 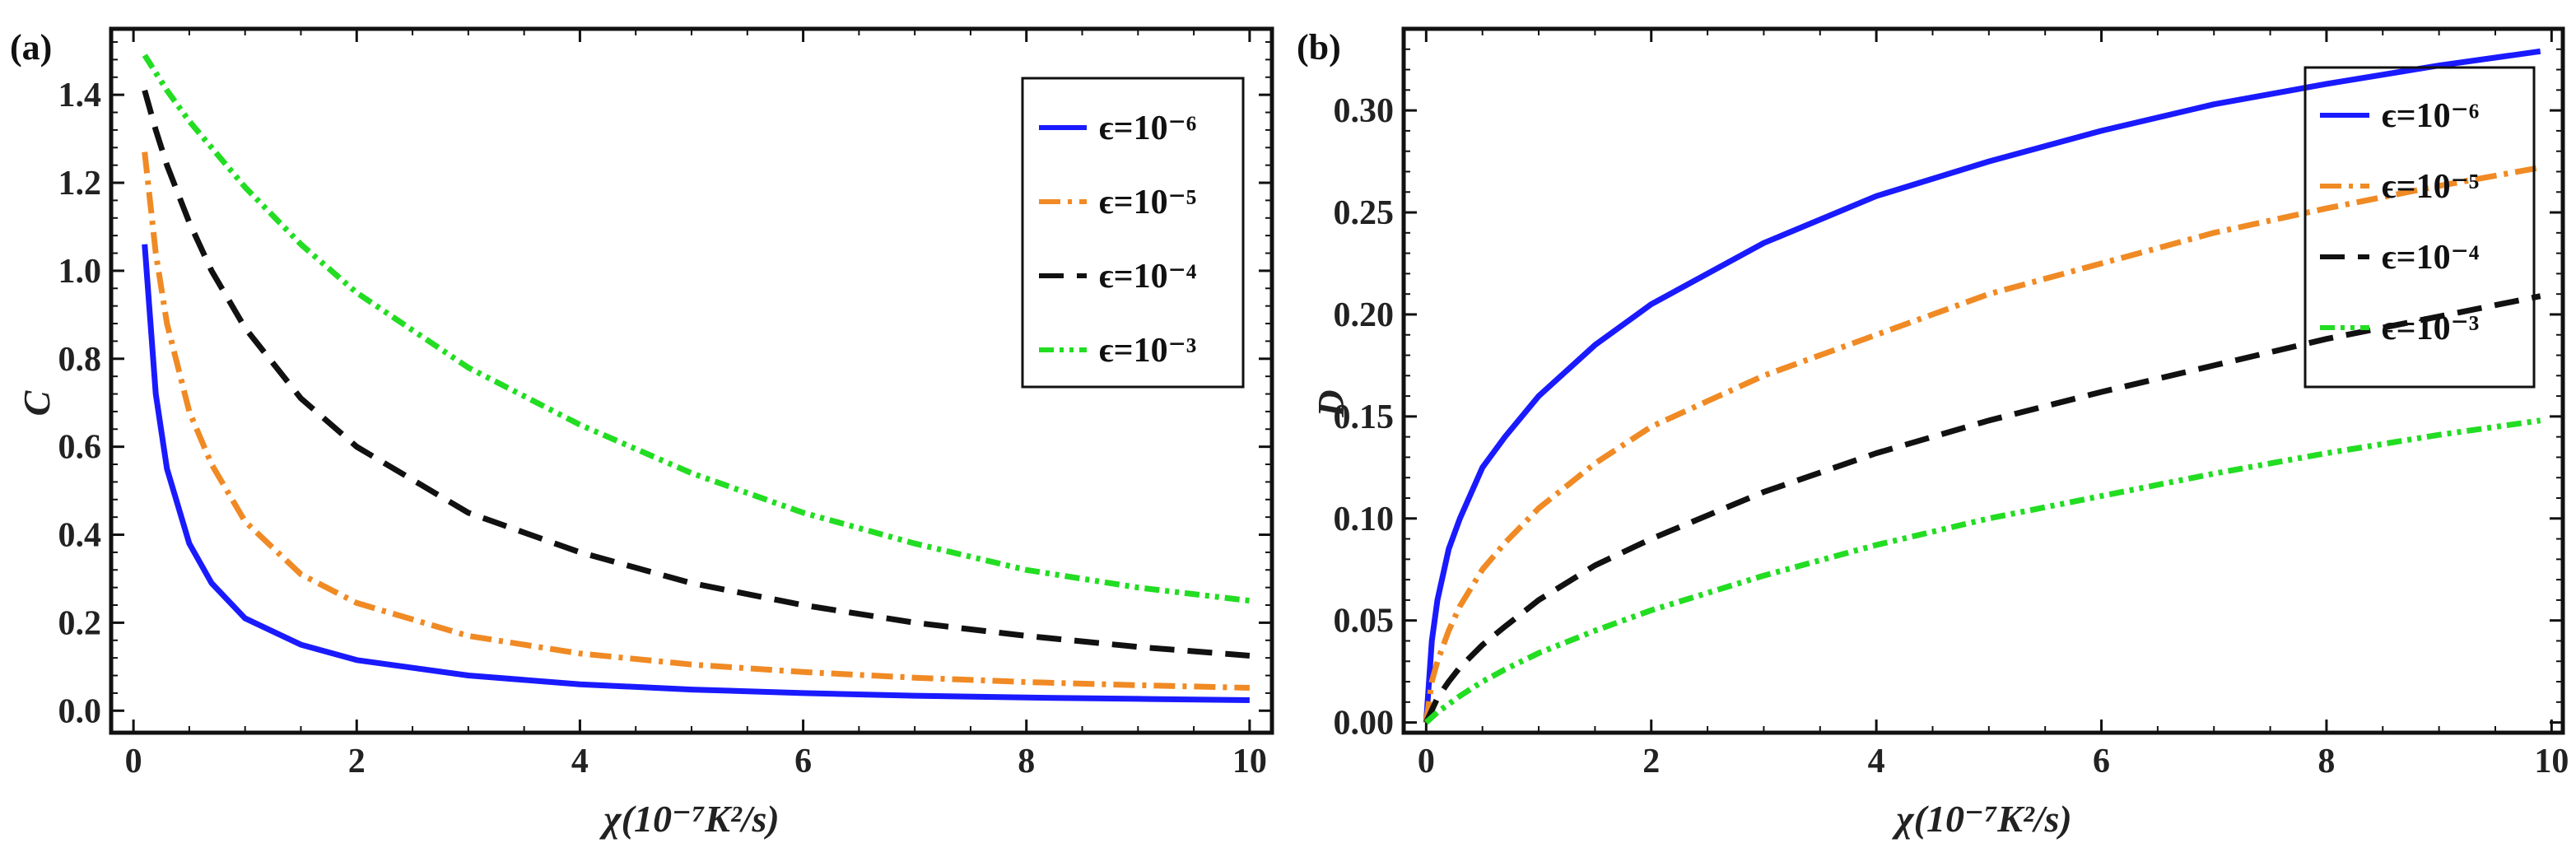 I want to click on x-axis-title-a: χ(10⁻⁷K²/s), so click(x=689, y=819).